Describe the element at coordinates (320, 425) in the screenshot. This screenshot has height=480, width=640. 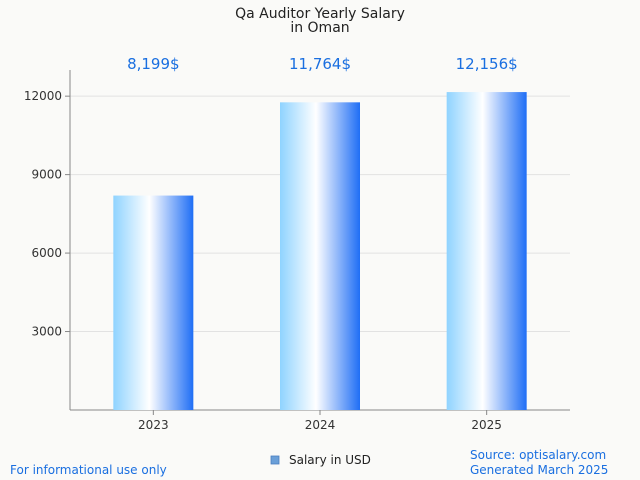
I see `x-tick-label: 2024` at that location.